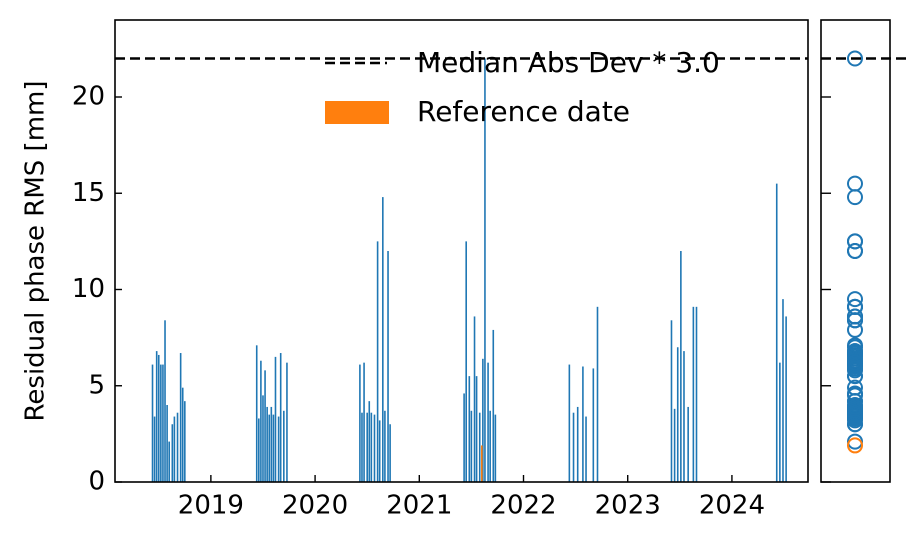  I want to click on x-tick-label: 2023, so click(628, 506).